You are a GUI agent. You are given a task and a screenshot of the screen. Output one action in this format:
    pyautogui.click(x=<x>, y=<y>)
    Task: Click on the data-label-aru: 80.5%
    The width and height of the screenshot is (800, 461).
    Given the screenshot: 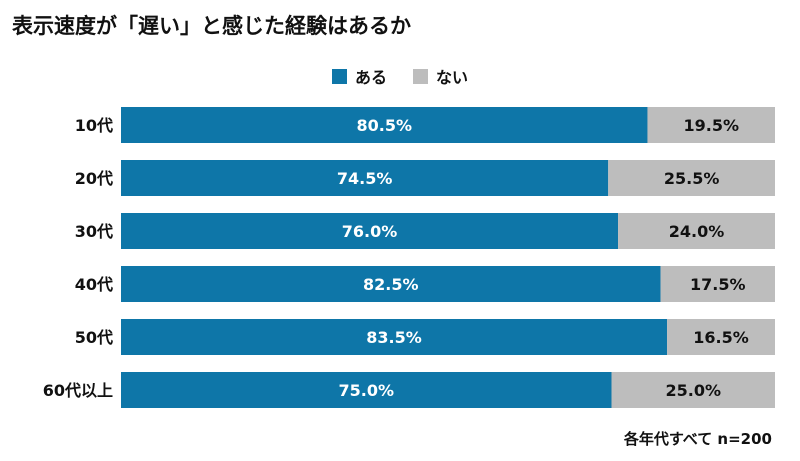 What is the action you would take?
    pyautogui.click(x=384, y=125)
    